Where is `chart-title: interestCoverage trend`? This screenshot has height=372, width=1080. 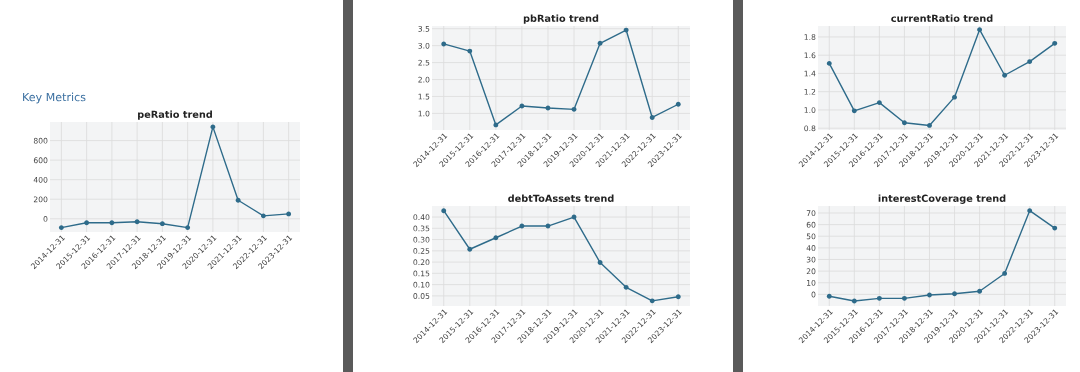 chart-title: interestCoverage trend is located at coordinates (942, 199).